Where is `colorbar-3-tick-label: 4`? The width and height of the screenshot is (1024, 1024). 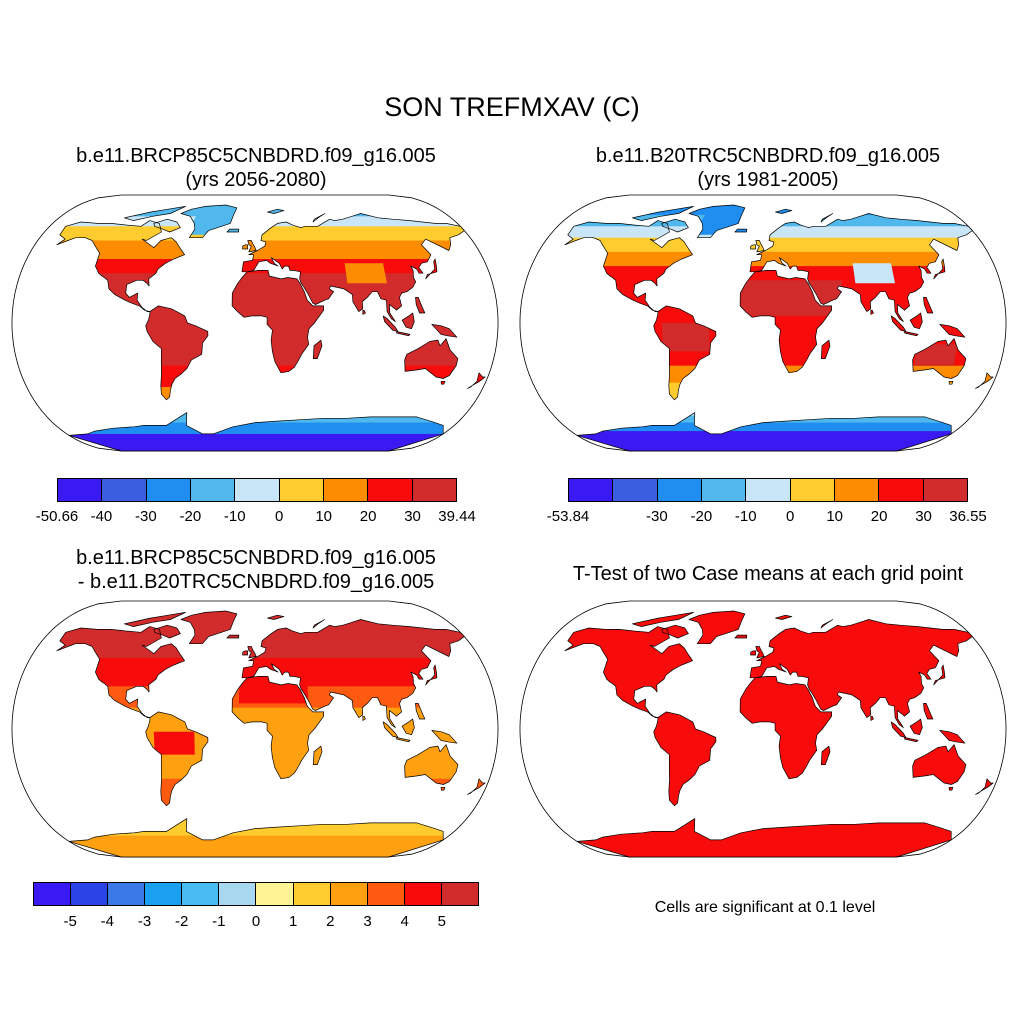
colorbar-3-tick-label: 4 is located at coordinates (404, 921).